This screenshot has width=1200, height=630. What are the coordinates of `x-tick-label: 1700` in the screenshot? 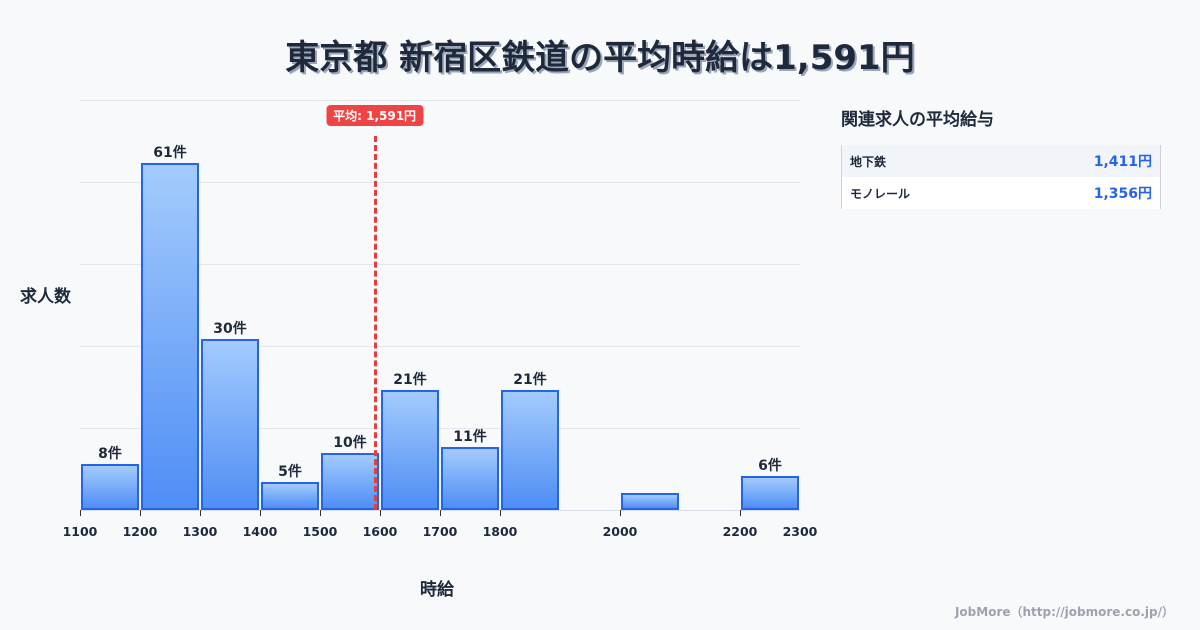 It's located at (440, 531).